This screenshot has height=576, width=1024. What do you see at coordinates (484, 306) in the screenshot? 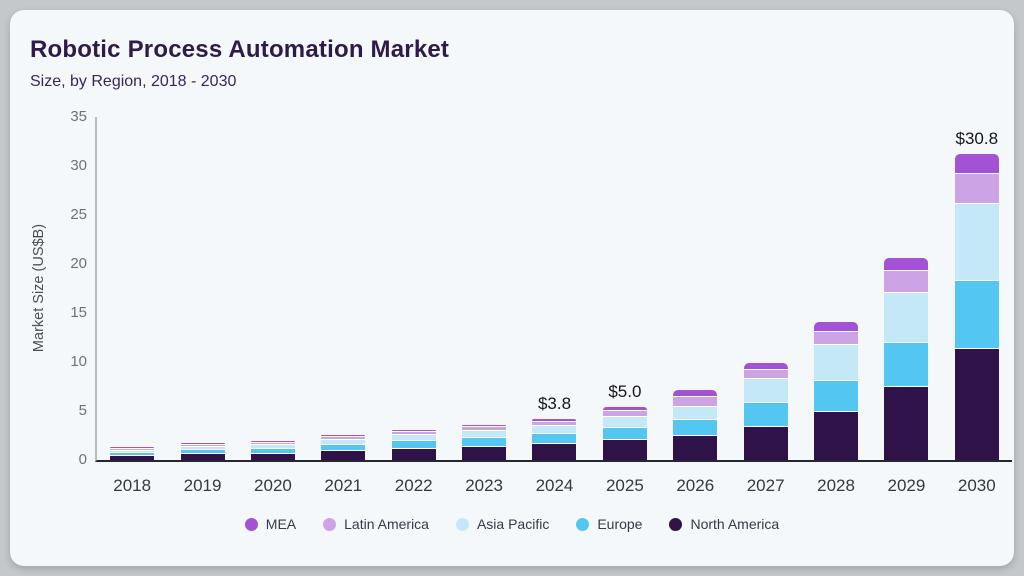
I see `bar-group-2023: 2023` at bounding box center [484, 306].